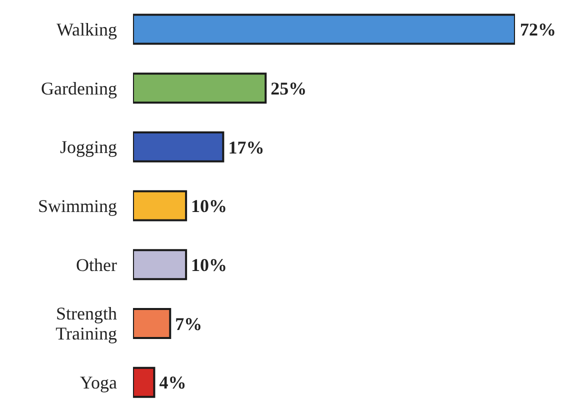 This screenshot has height=420, width=573. What do you see at coordinates (97, 264) in the screenshot?
I see `y-tick-label: Other` at bounding box center [97, 264].